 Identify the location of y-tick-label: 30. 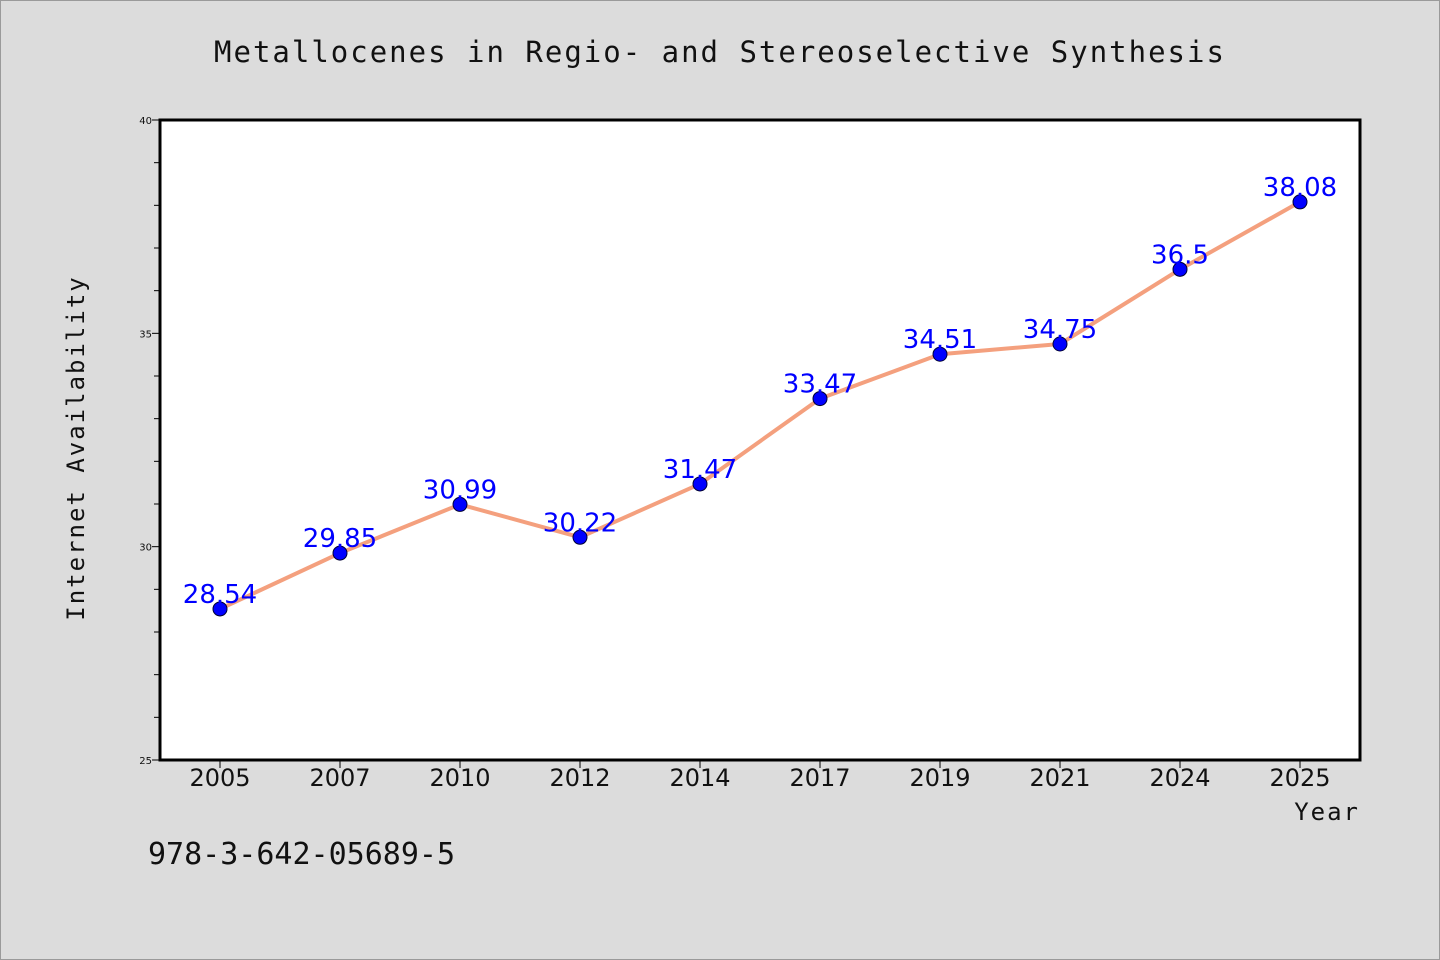
(145, 548).